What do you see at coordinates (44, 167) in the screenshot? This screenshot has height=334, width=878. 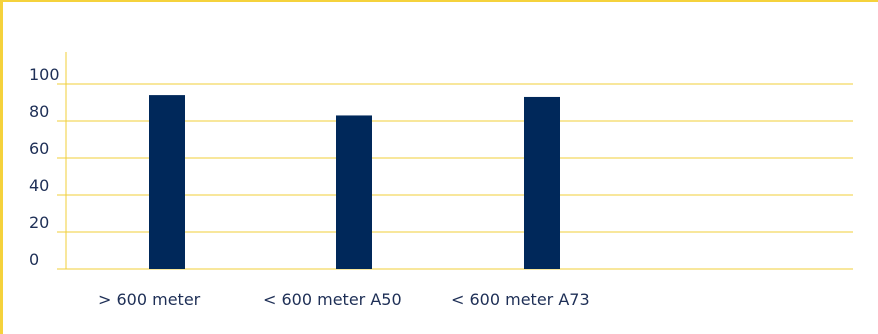 I see `y-axis-ticks: 0 20 40 60 80 100` at bounding box center [44, 167].